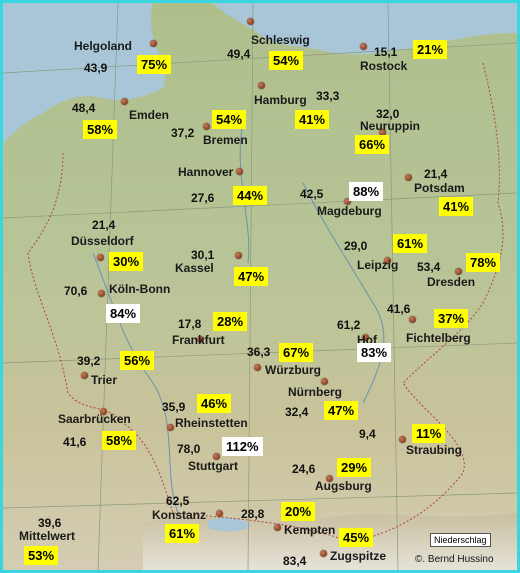 Image resolution: width=520 pixels, height=573 pixels. I want to click on hof-marker, so click(365, 337).